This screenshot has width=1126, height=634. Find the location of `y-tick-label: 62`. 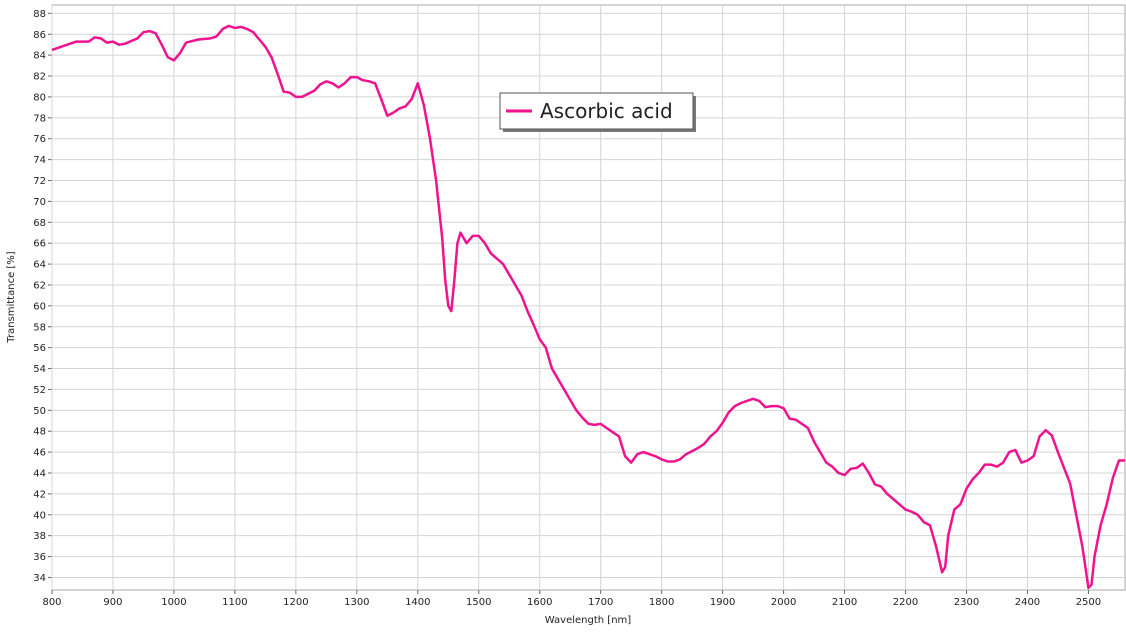

y-tick-label: 62 is located at coordinates (39, 285).